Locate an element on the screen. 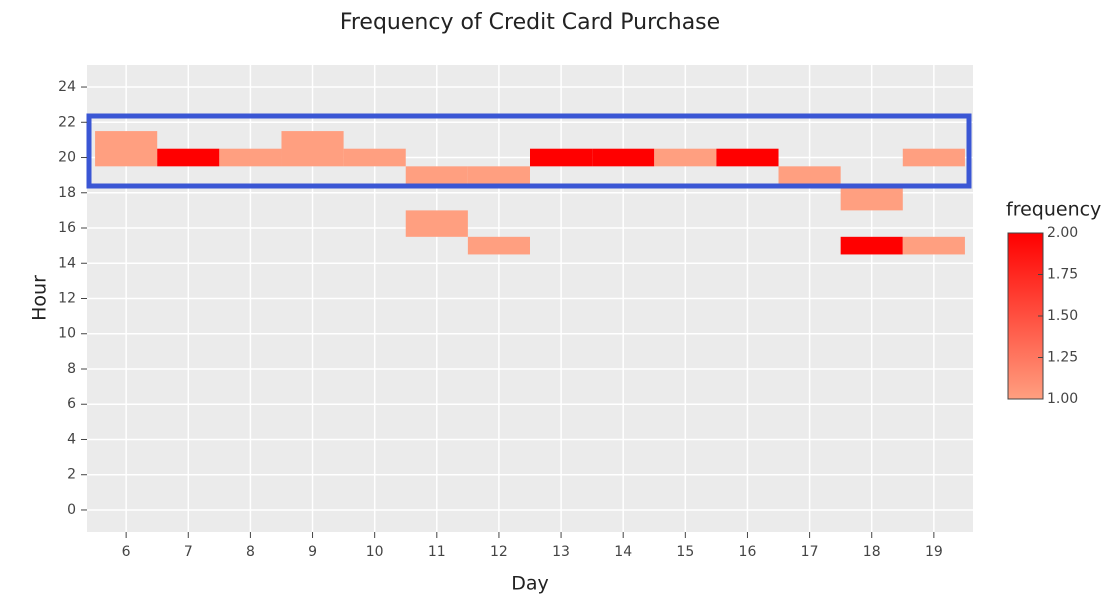 The image size is (1115, 599). y-tick-label: 20 is located at coordinates (67, 158).